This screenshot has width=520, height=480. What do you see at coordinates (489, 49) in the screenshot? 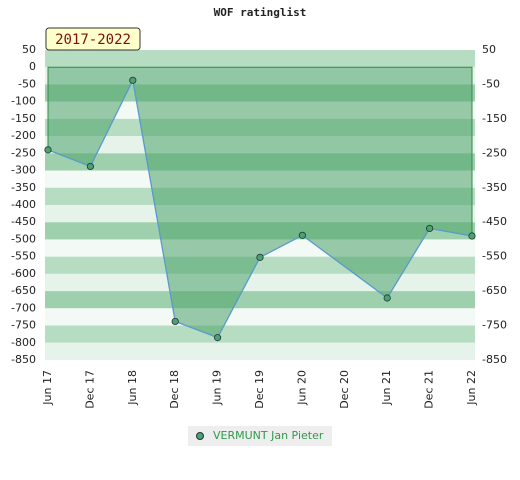
I see `y2-tick-label: 50` at bounding box center [489, 49].